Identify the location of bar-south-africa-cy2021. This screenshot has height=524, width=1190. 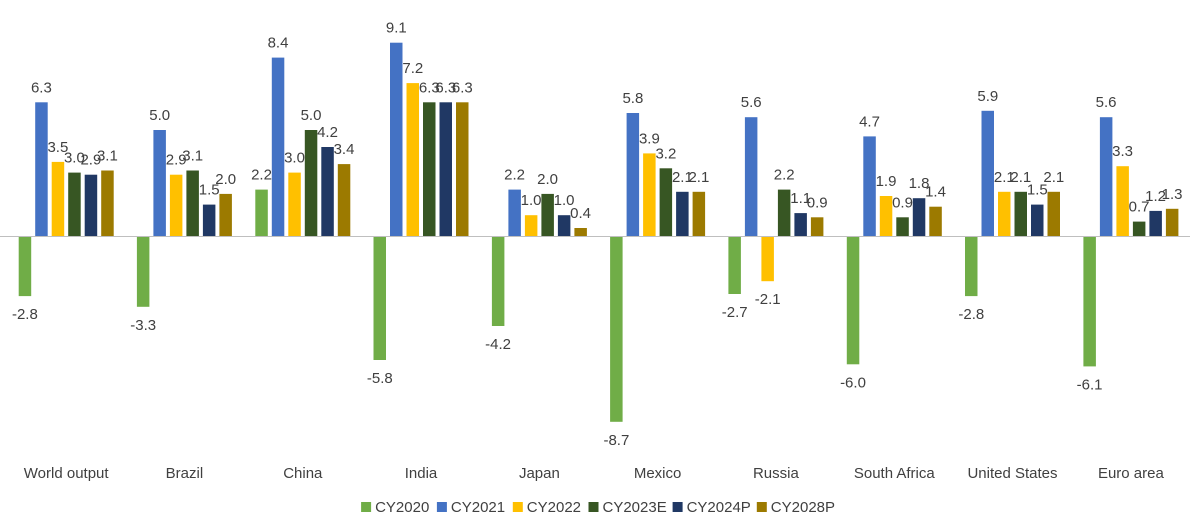
(869, 186).